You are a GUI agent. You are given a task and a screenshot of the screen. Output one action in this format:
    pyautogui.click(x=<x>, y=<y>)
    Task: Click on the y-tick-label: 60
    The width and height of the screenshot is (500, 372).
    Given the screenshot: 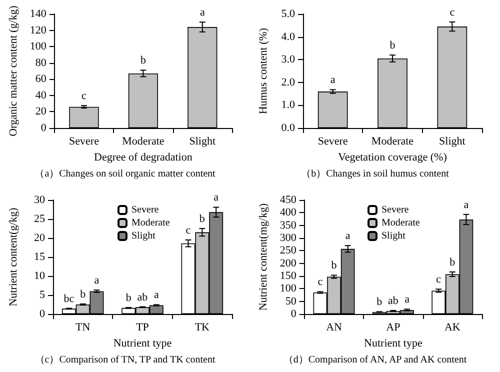 What is the action you would take?
    pyautogui.click(x=41, y=79)
    